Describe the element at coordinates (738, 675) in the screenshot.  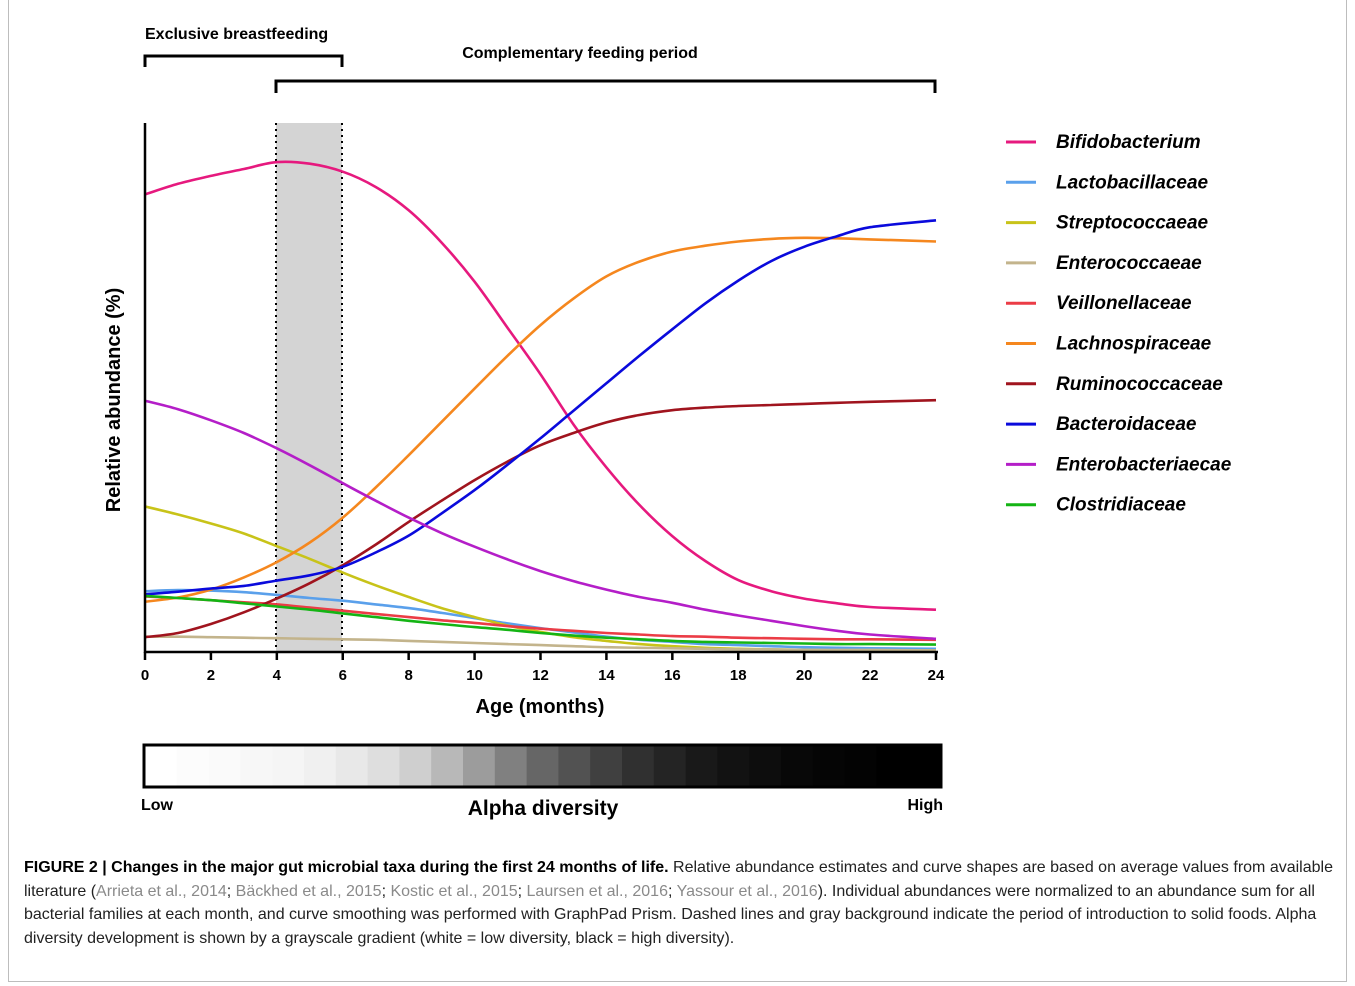
I see `x-tick-label: 18` at that location.